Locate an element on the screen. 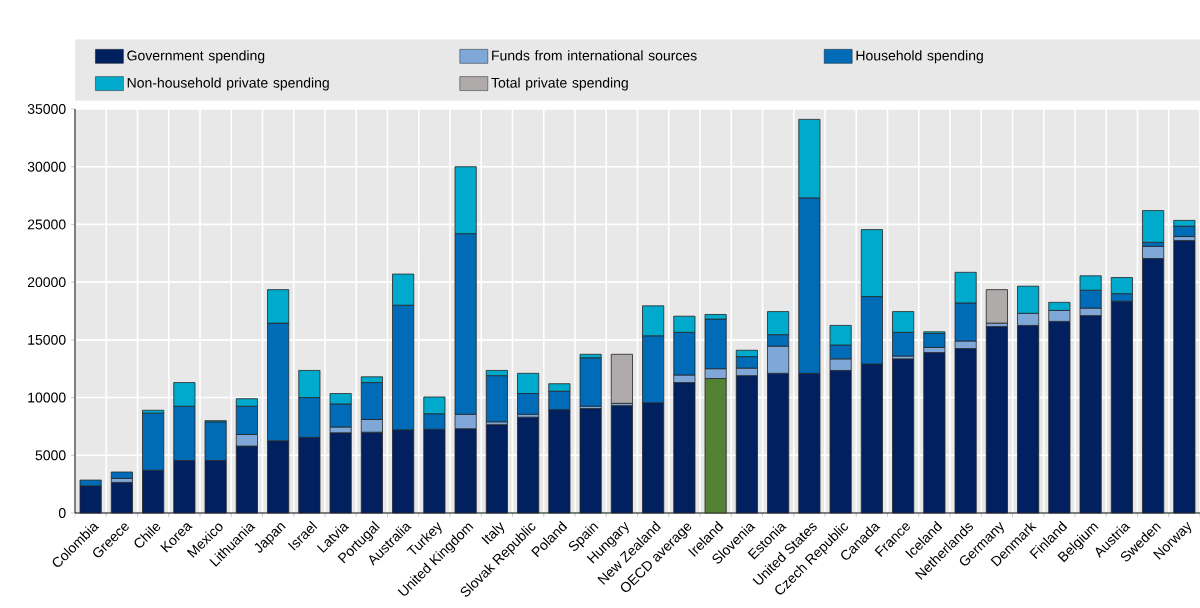 This screenshot has width=1200, height=608. y-tick-label: 25000 is located at coordinates (46, 224).